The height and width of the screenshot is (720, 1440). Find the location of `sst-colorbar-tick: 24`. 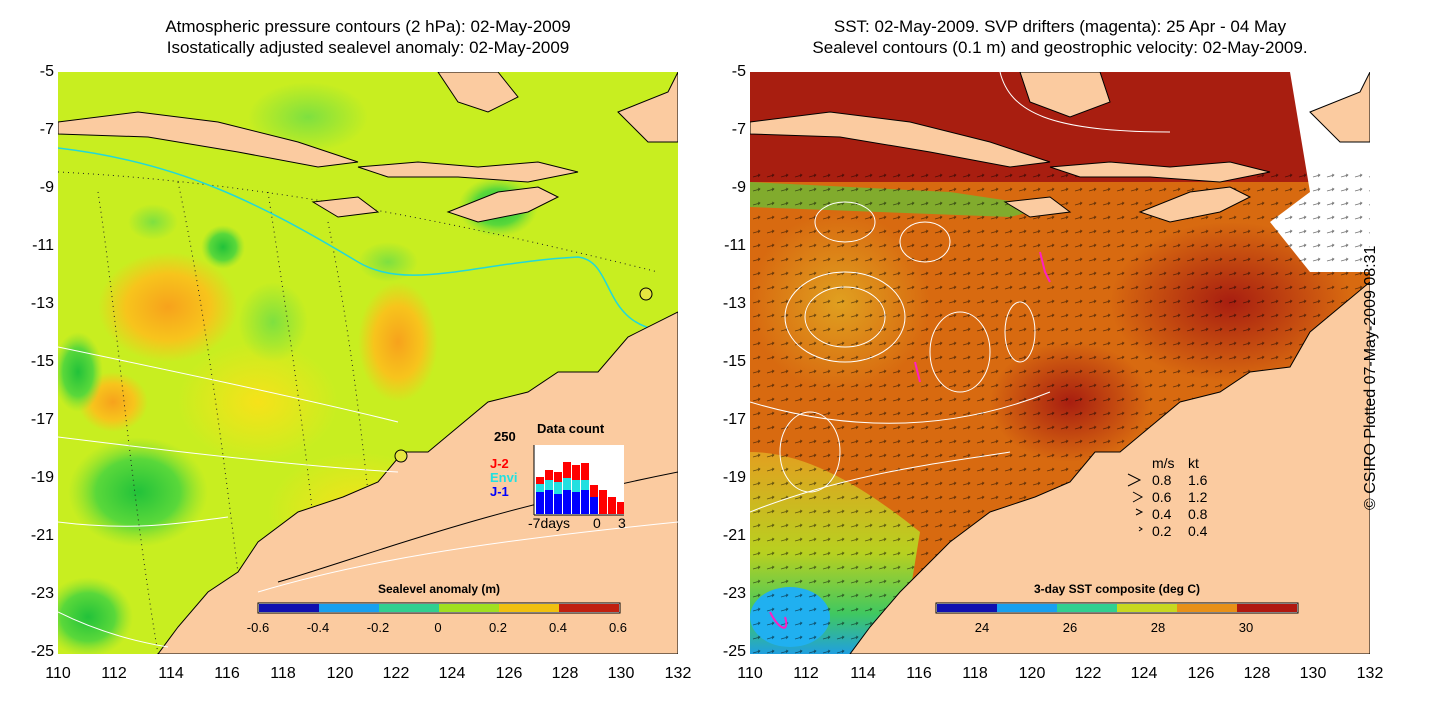

sst-colorbar-tick: 24 is located at coordinates (982, 627).